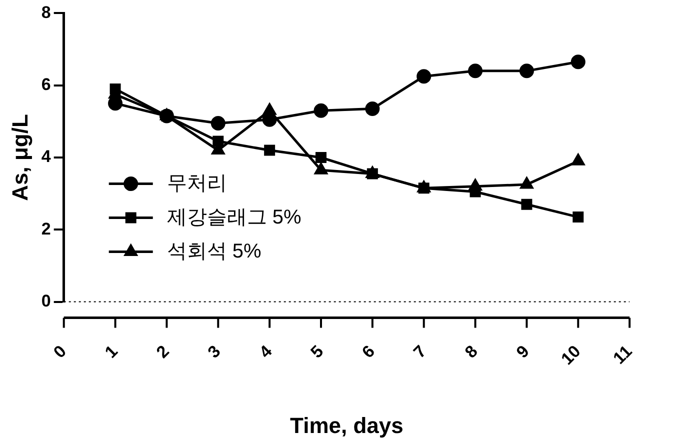 Image resolution: width=684 pixels, height=448 pixels. Describe the element at coordinates (46, 156) in the screenshot. I see `y-tick-label: 4` at that location.